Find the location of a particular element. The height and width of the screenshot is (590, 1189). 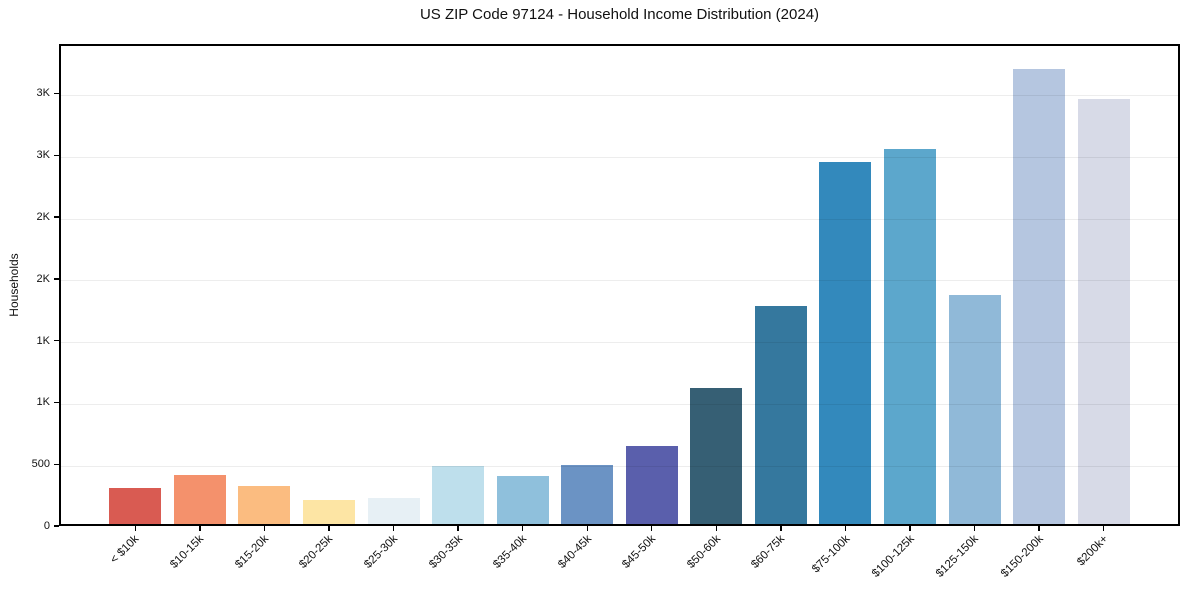

bar-6075k is located at coordinates (780, 415).